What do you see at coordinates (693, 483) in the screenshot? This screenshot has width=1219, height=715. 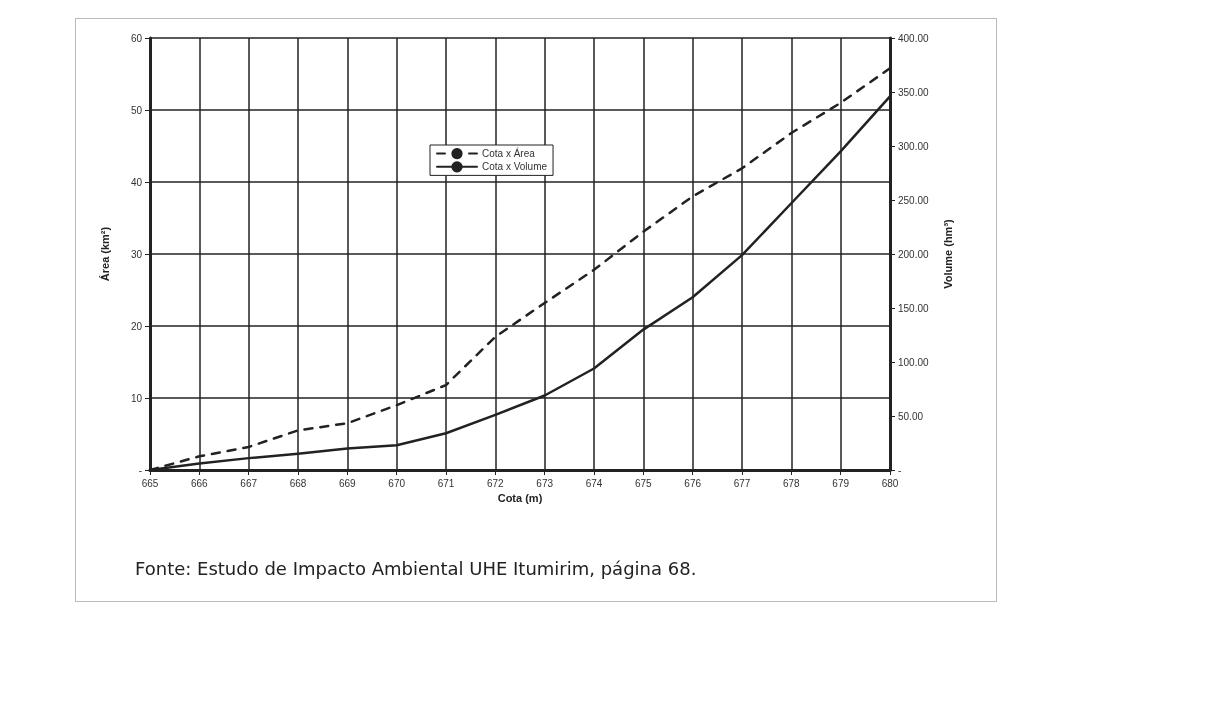 I see `x-tick-label: 676` at bounding box center [693, 483].